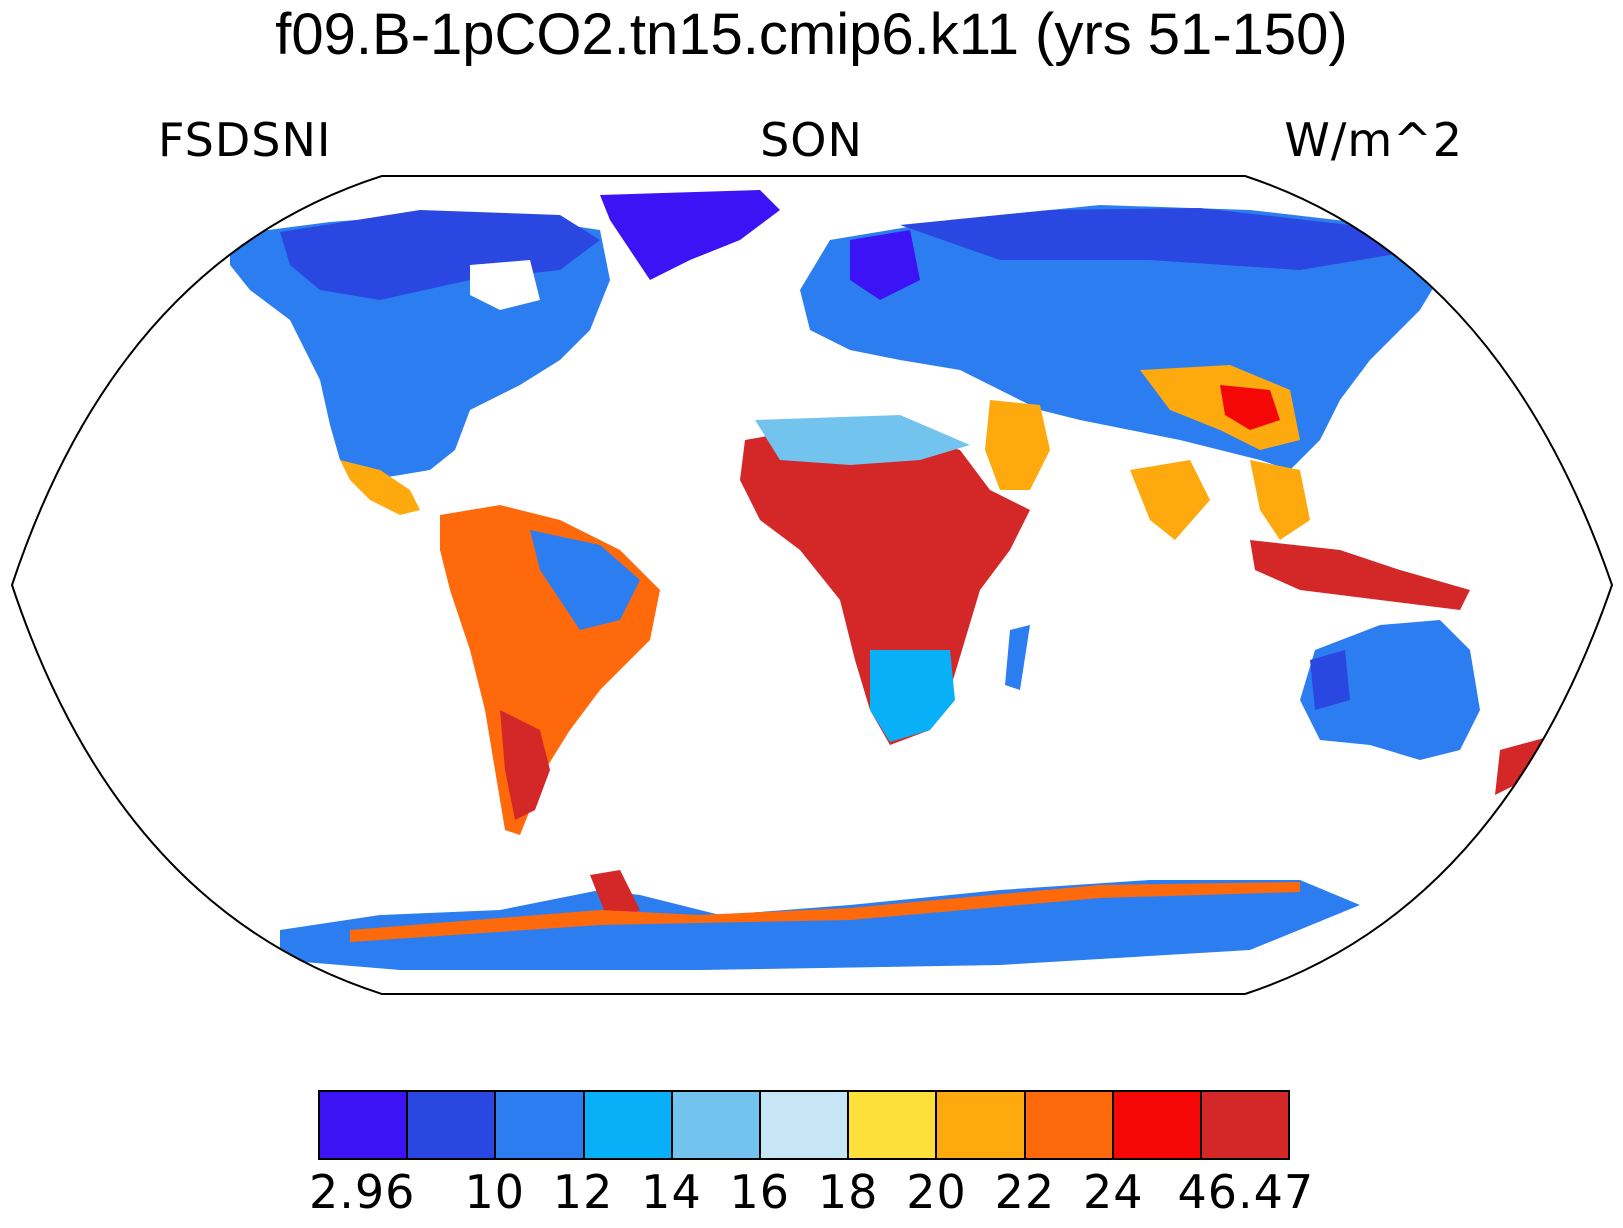 The height and width of the screenshot is (1228, 1623). Describe the element at coordinates (494, 1192) in the screenshot. I see `colorbar-label: 10` at that location.